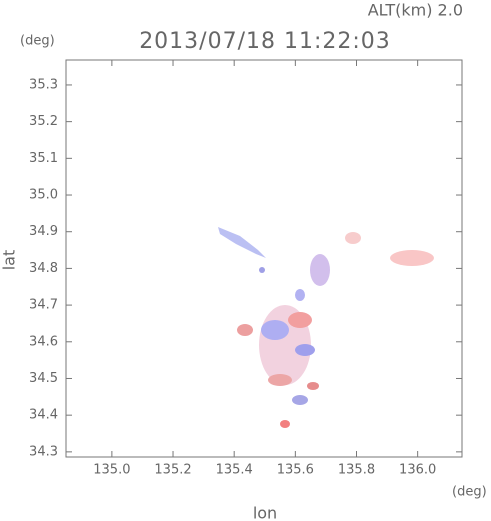 Image resolution: width=491 pixels, height=521 pixels. Describe the element at coordinates (415, 10) in the screenshot. I see `altitude-label: ALT(km) 2.0` at that location.